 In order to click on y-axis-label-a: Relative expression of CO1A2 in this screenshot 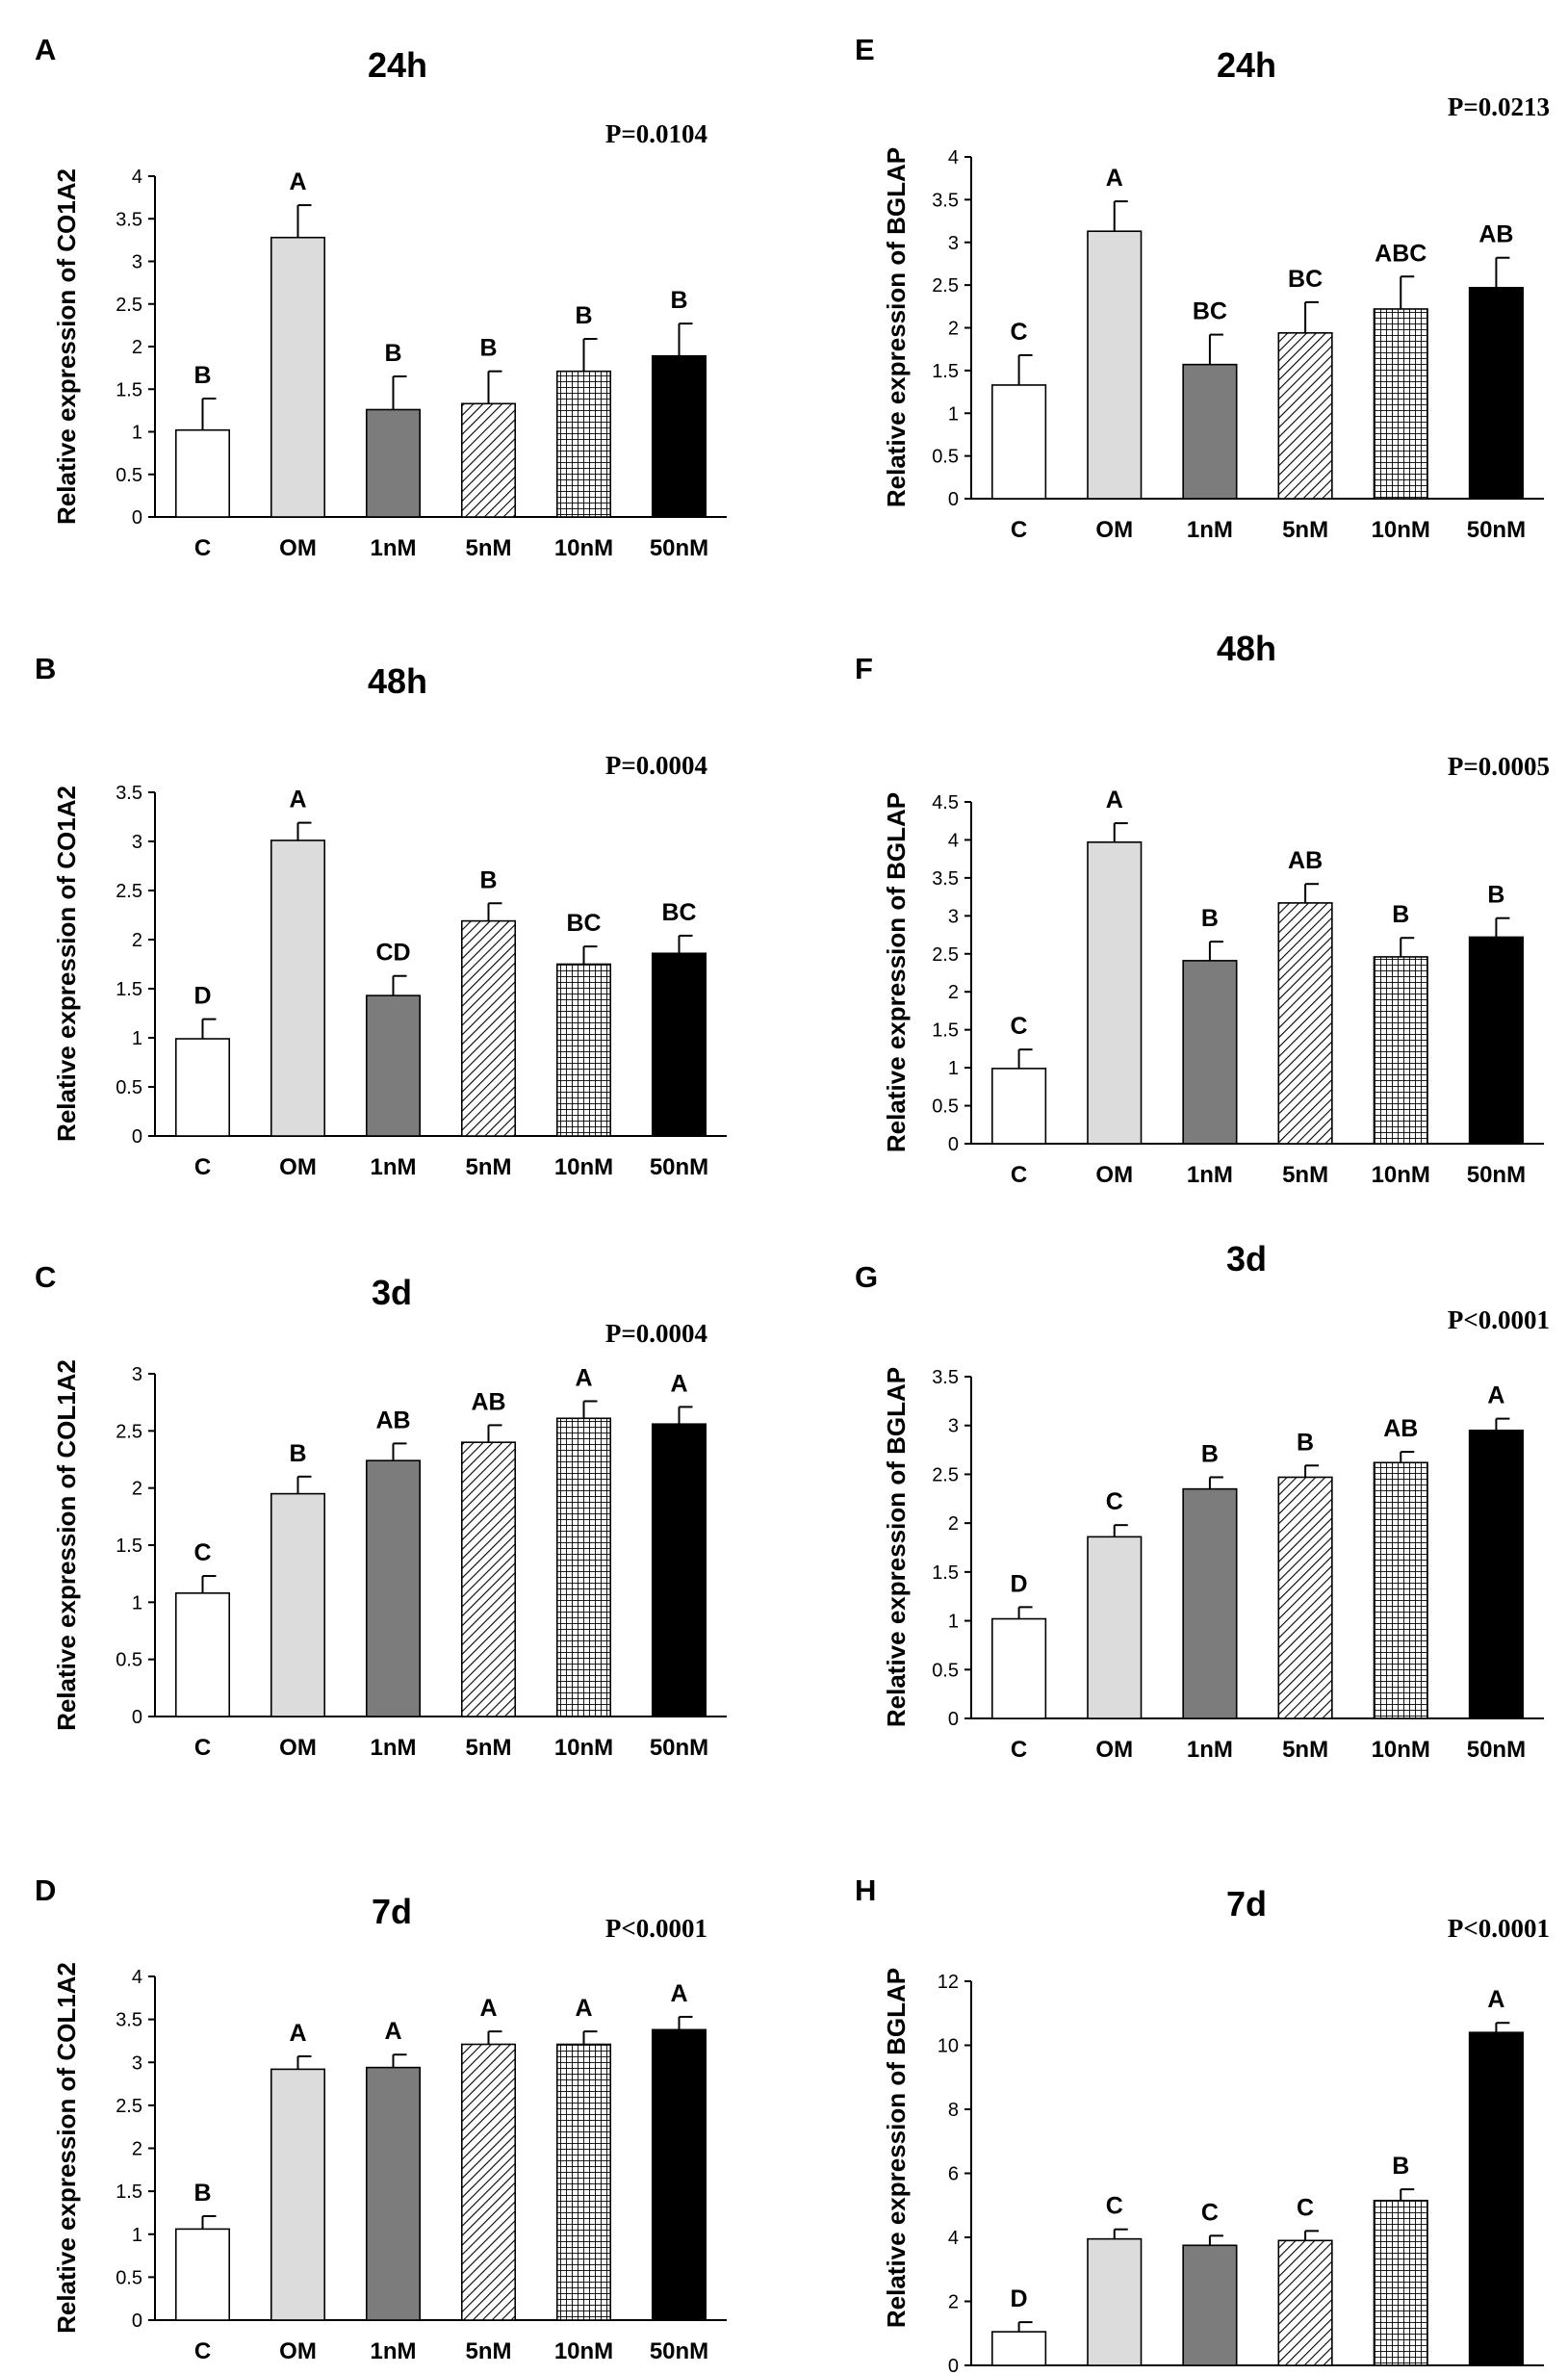, I will do `click(66, 346)`.